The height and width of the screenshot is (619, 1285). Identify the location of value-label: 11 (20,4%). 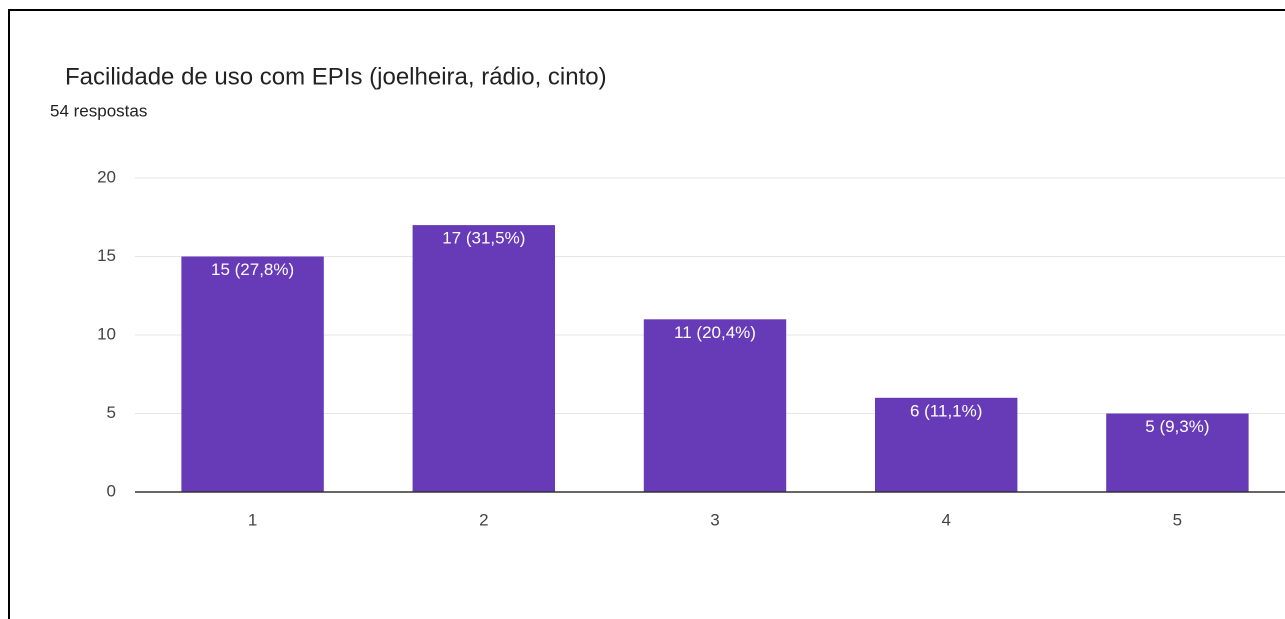
(715, 332).